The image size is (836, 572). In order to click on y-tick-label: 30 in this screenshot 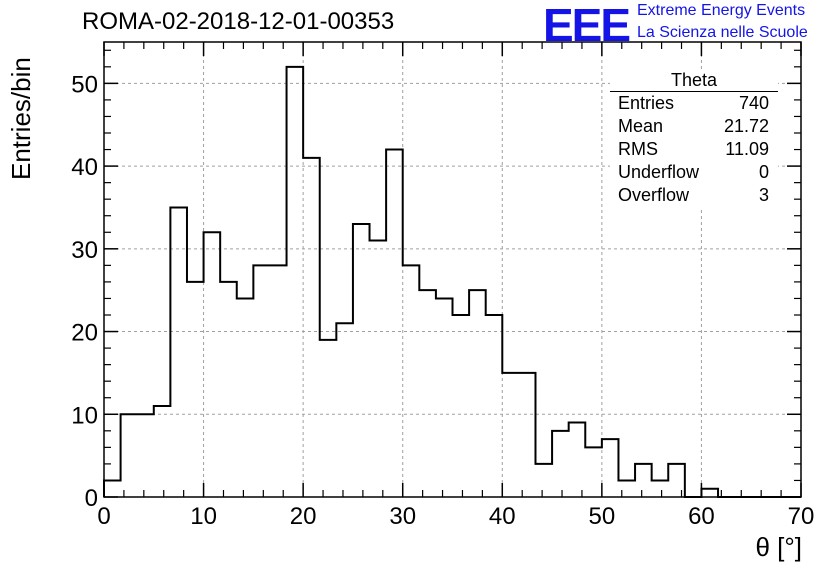, I will do `click(84, 250)`.